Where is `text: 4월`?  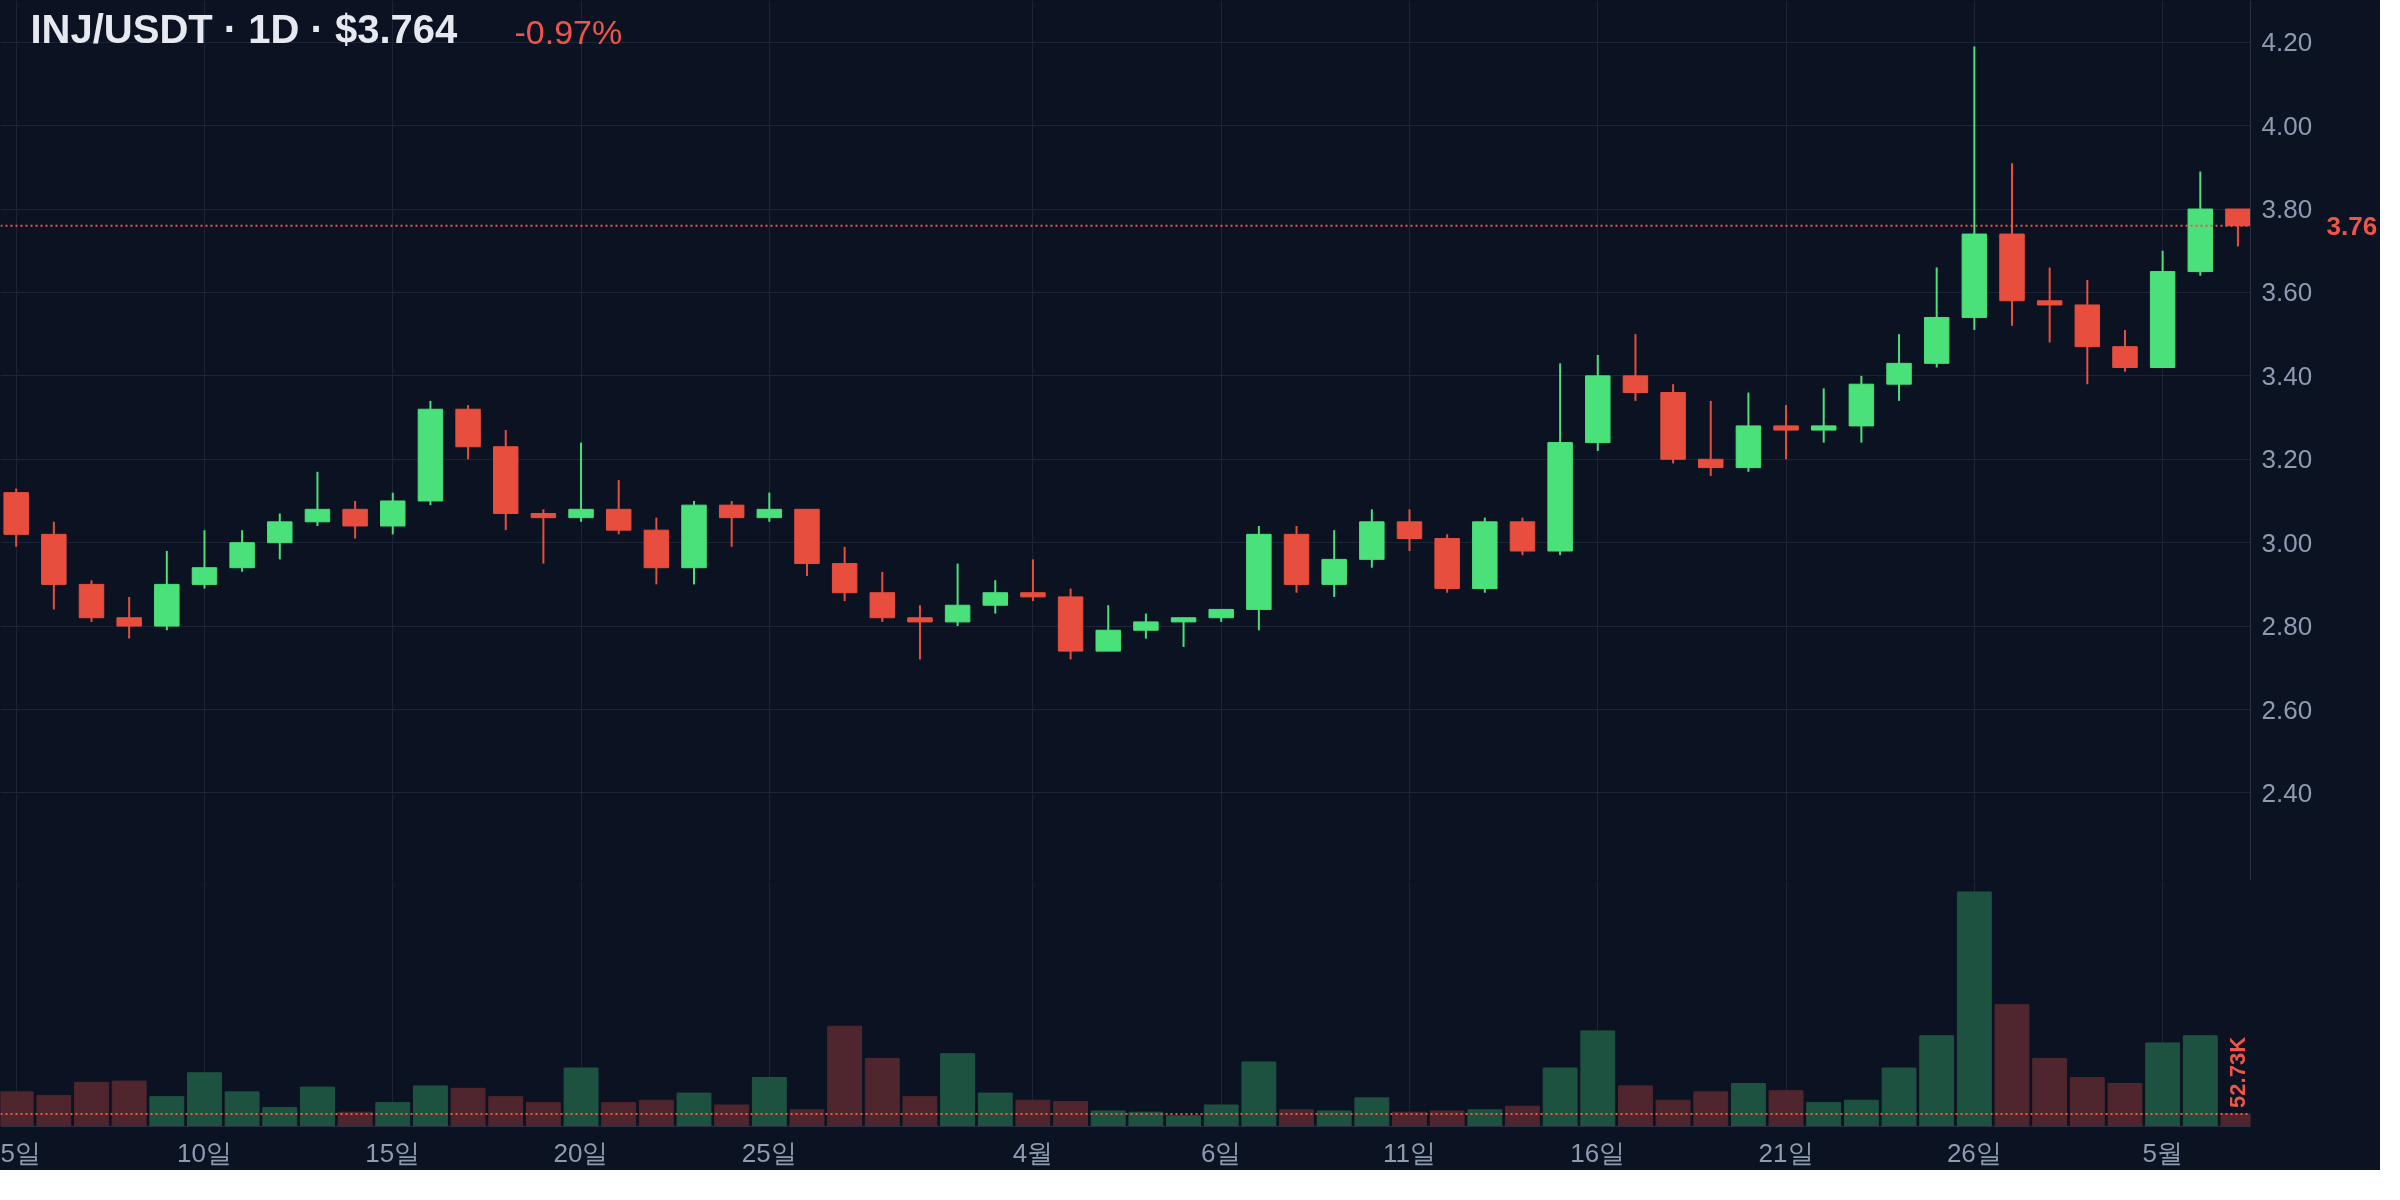 text: 4월 is located at coordinates (1033, 1152).